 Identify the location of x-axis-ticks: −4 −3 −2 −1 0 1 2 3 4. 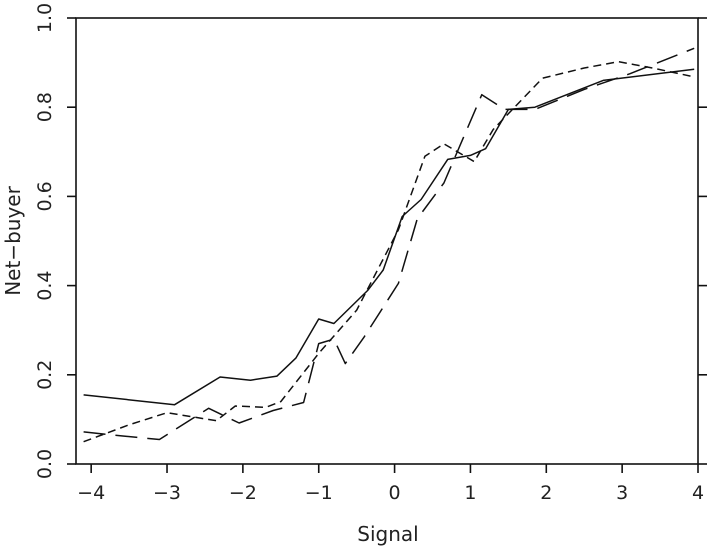
(390, 484).